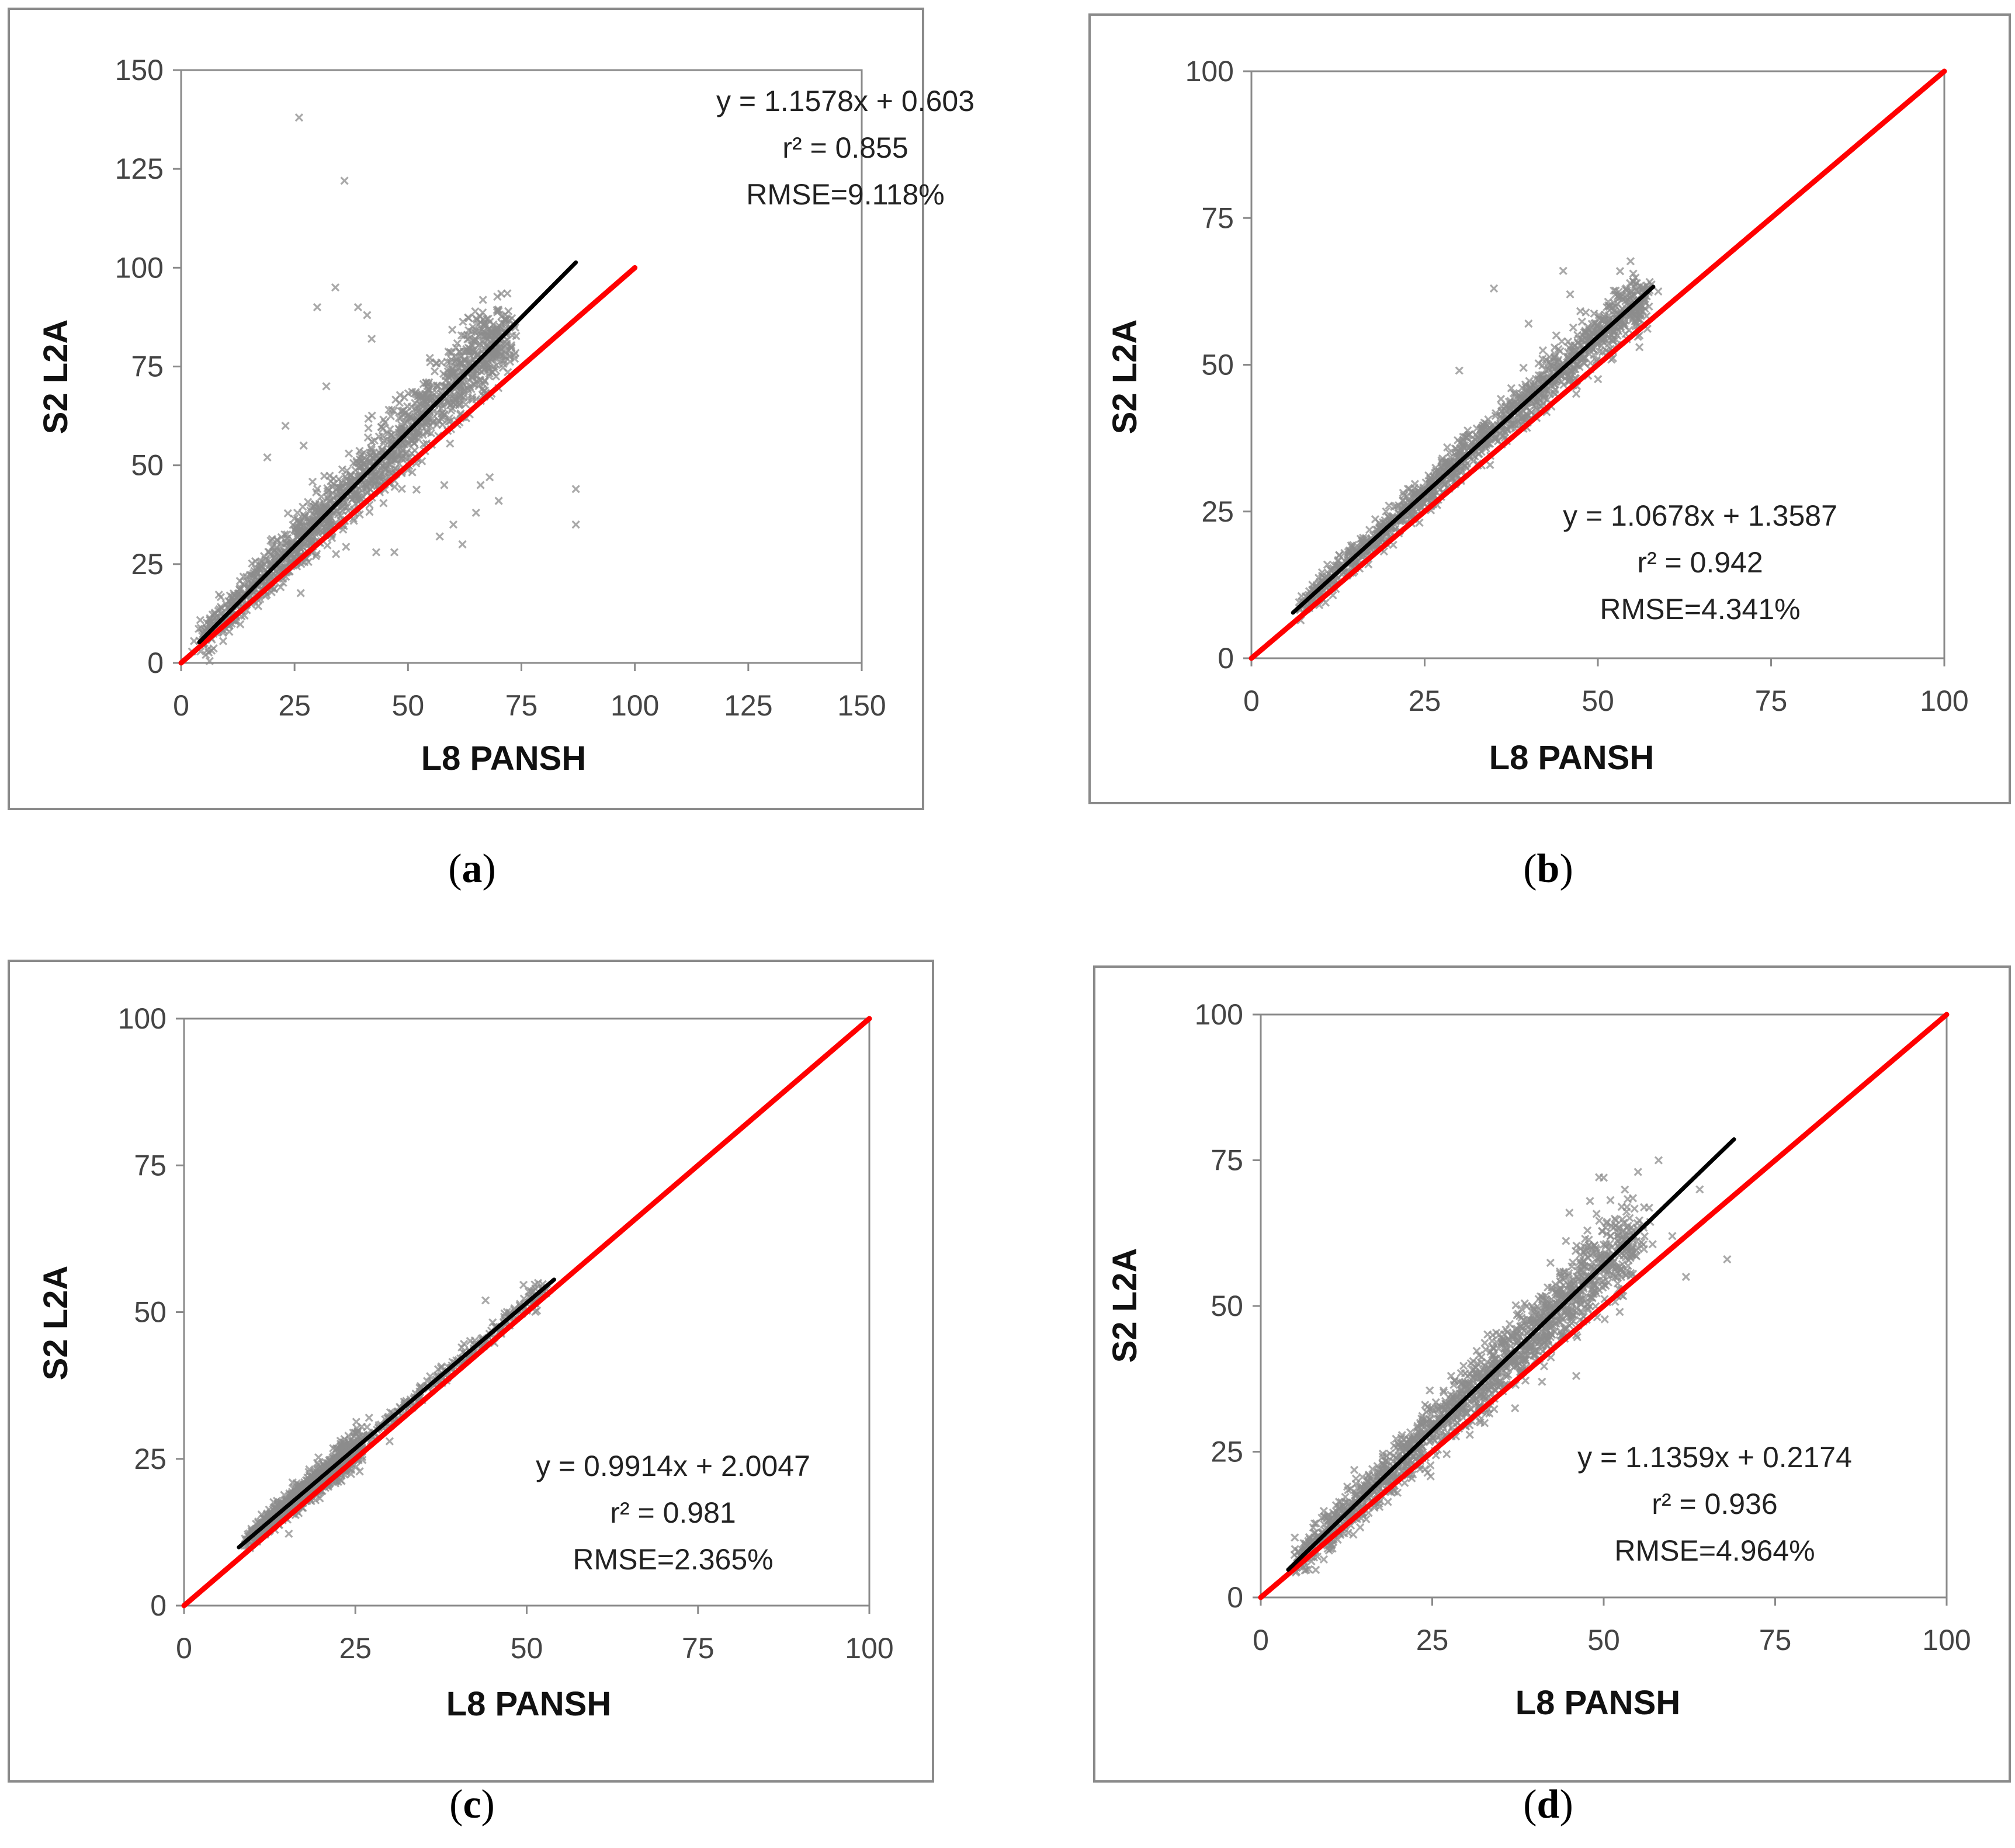  I want to click on panel-caption: (c), so click(472, 1805).